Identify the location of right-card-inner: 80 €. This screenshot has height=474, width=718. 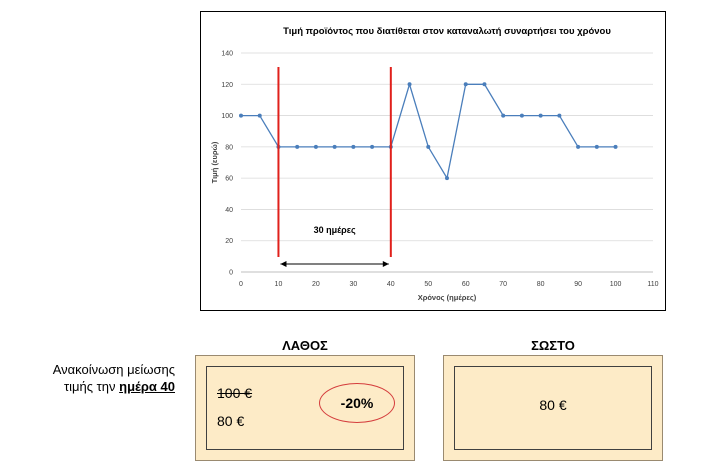
(553, 408).